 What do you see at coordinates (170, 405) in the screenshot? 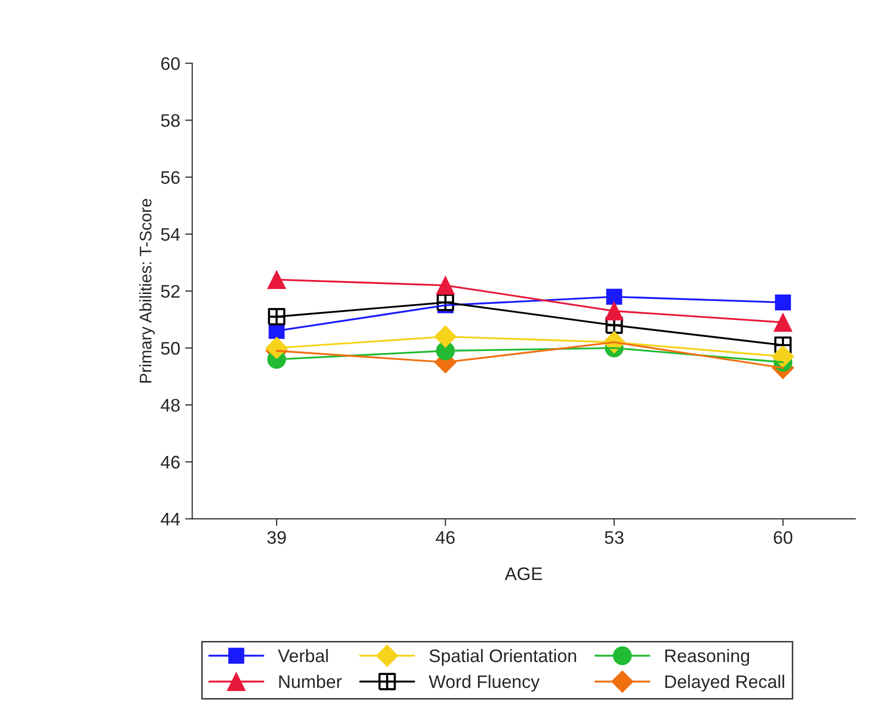
I see `y-tick-label: 48` at bounding box center [170, 405].